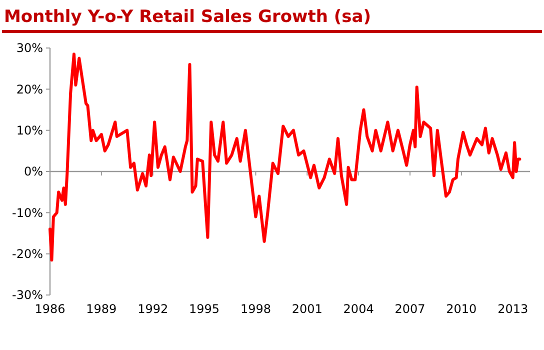 The width and height of the screenshot is (544, 350). I want to click on chart-title: Monthly Y-o-Y Retail Sales Growth (sa), so click(187, 17).